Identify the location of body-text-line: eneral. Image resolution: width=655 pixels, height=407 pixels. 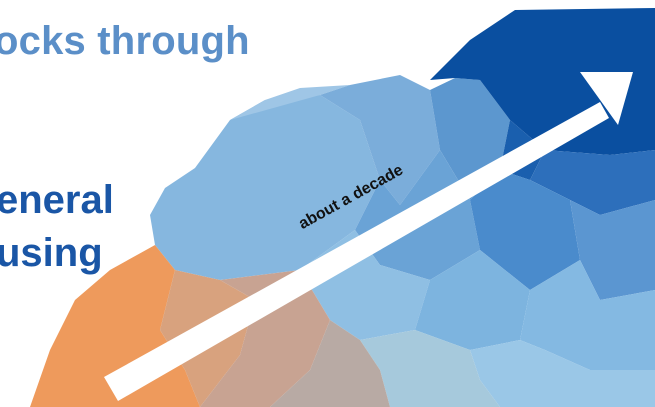
(57, 200).